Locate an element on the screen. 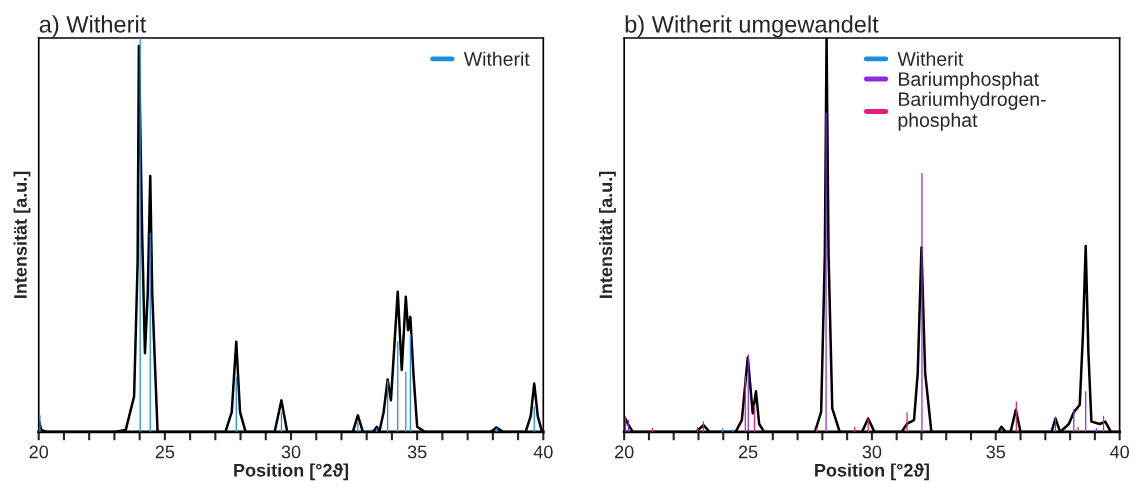 The width and height of the screenshot is (1139, 497). chart-title: a) Witherit is located at coordinates (93, 26).